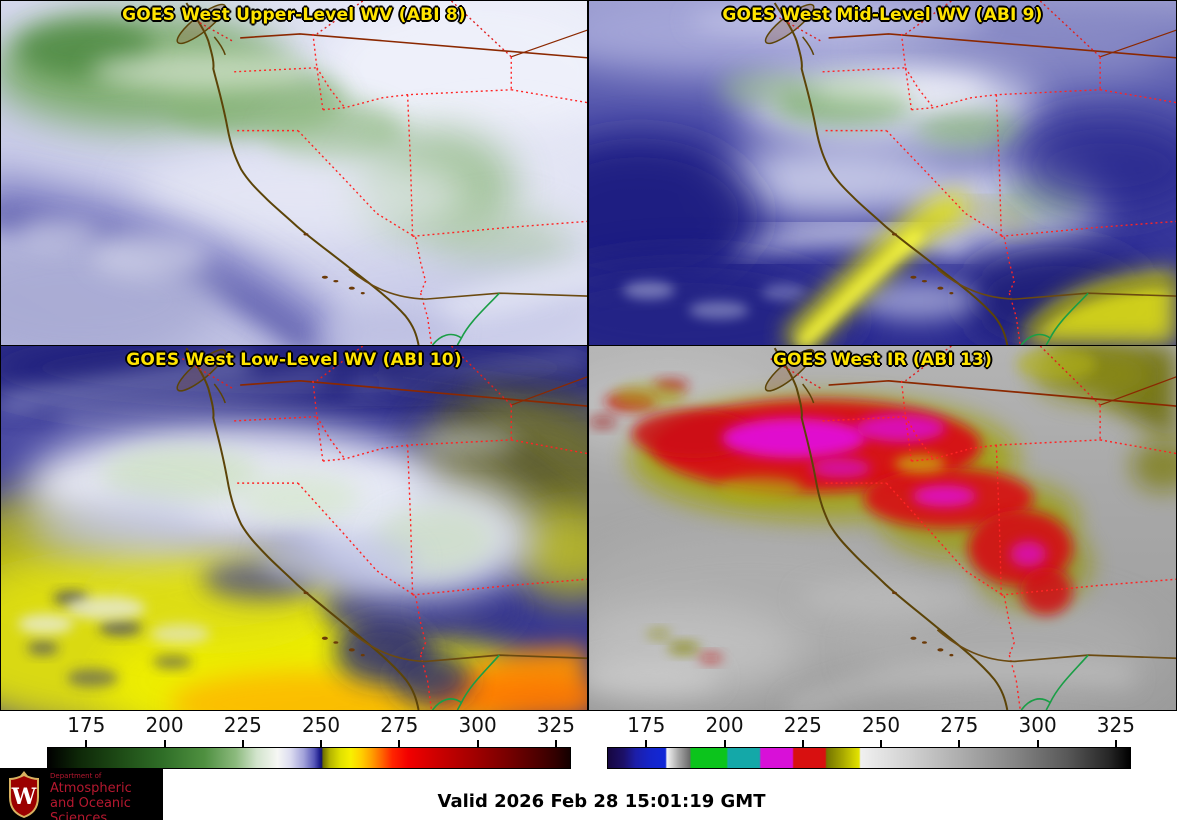 The height and width of the screenshot is (820, 1177). What do you see at coordinates (90, 808) in the screenshot?
I see `logo-line-3: and Oceanic Sciences` at bounding box center [90, 808].